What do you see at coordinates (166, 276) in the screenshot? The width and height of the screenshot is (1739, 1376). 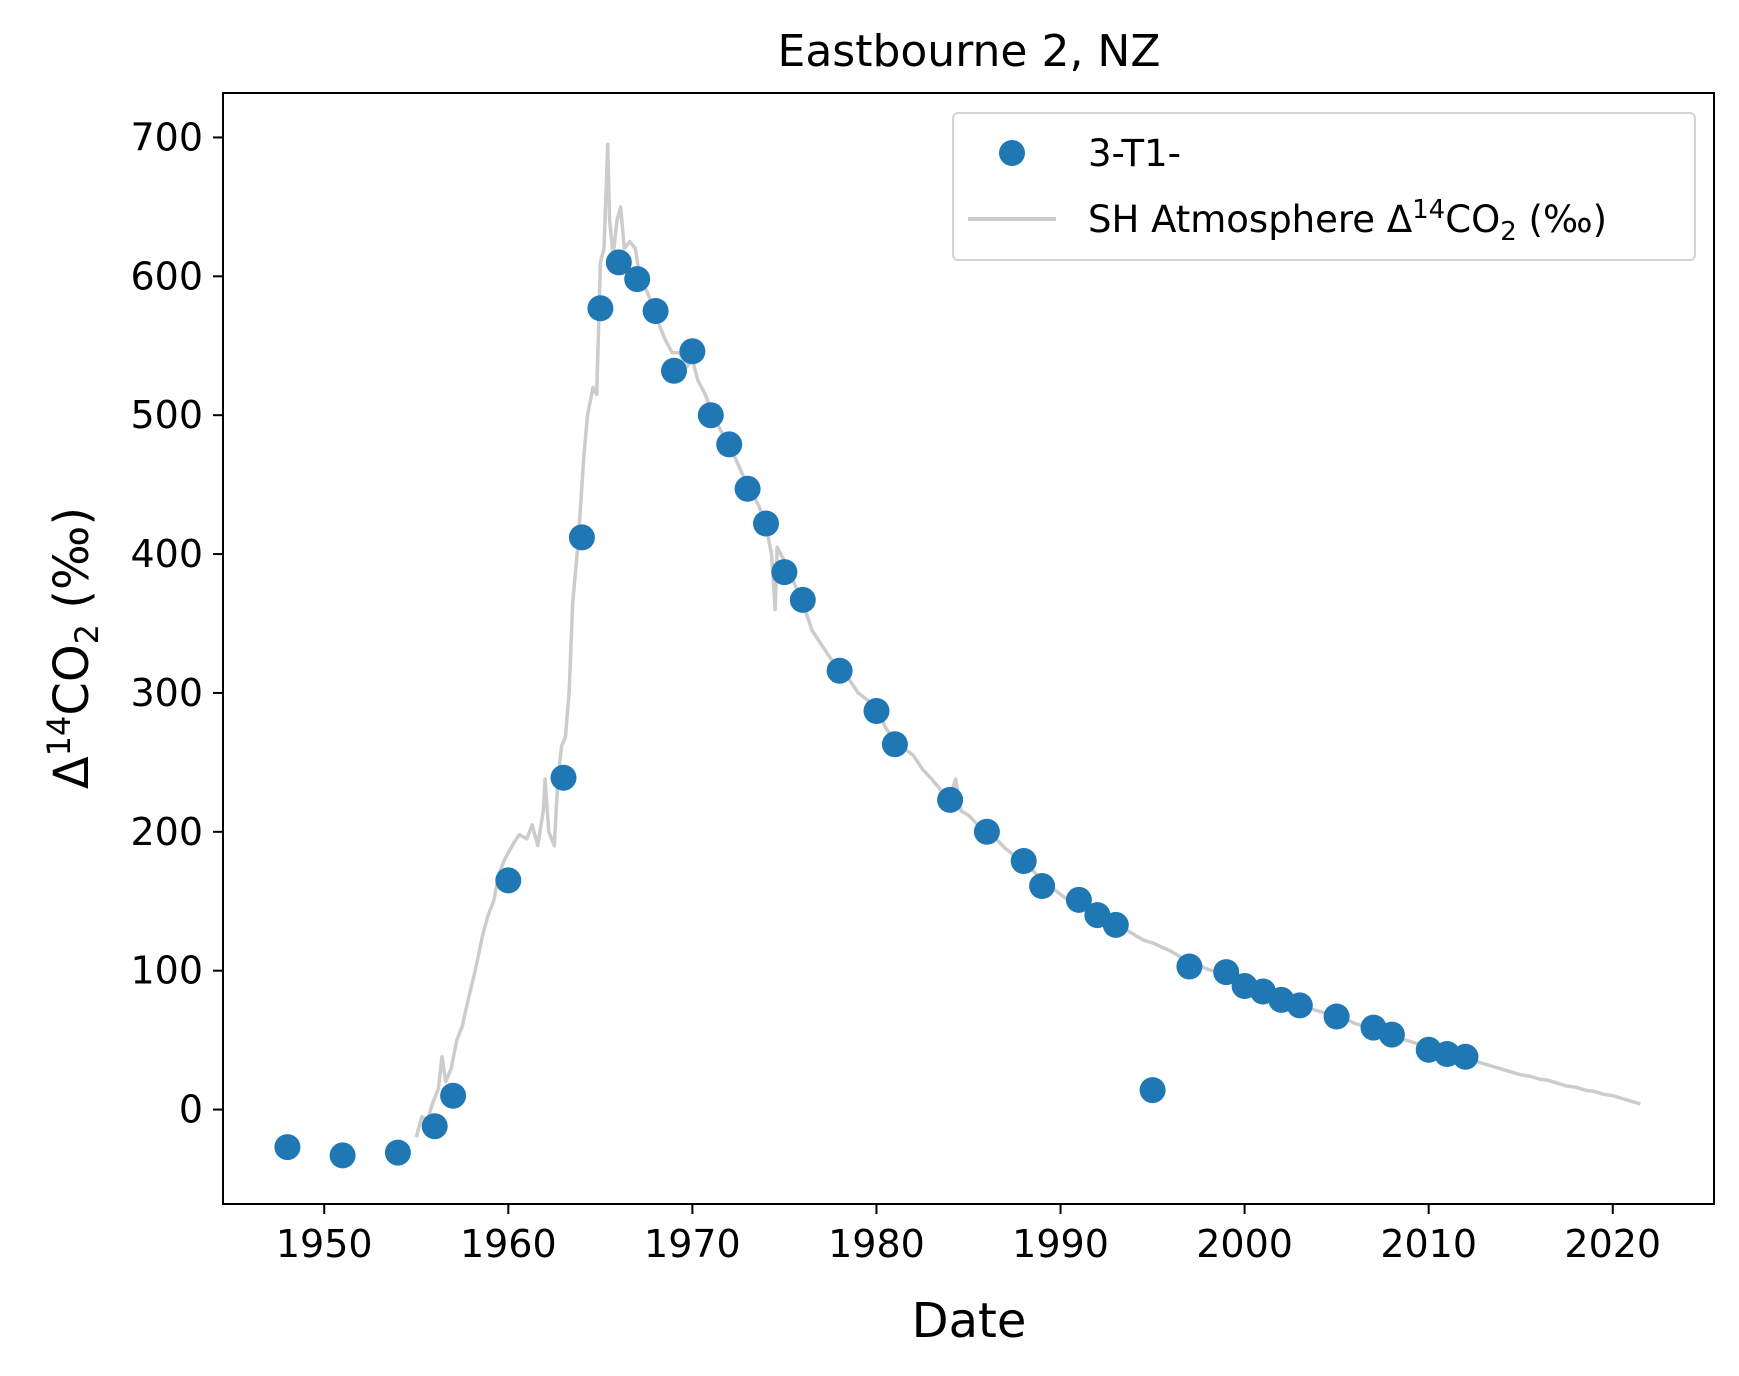 I see `y-tick-label: 600` at bounding box center [166, 276].